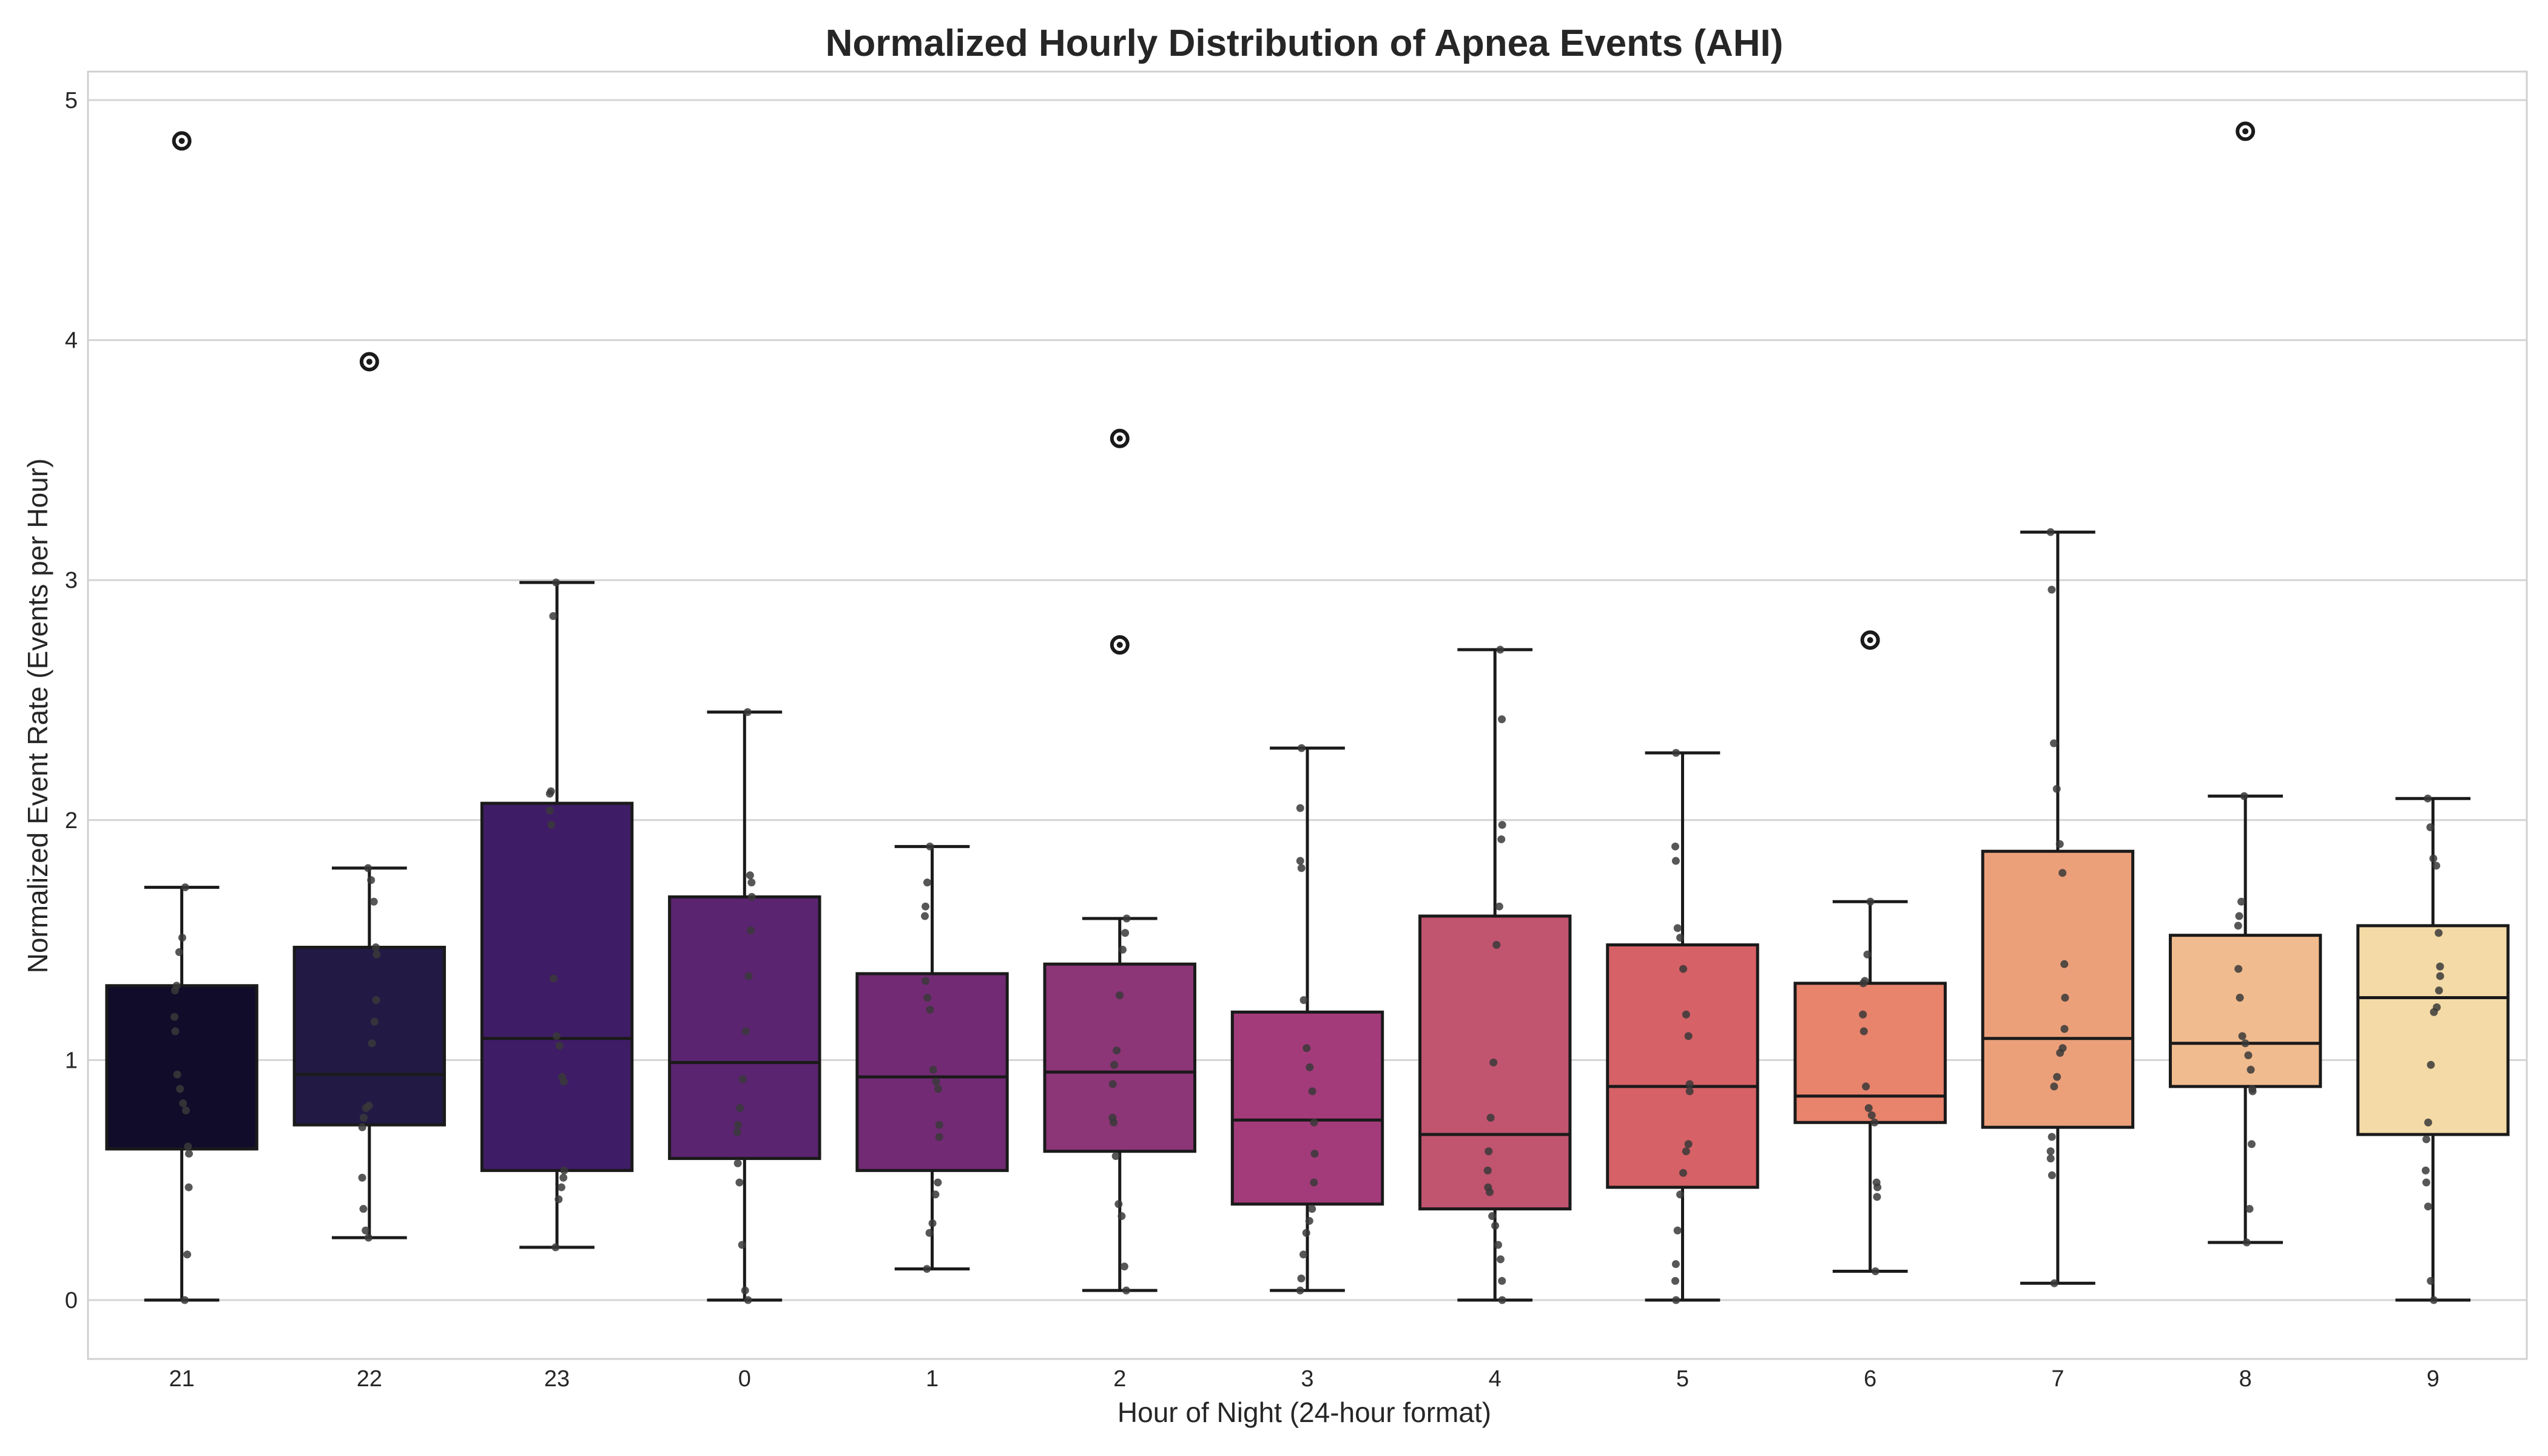 The width and height of the screenshot is (2548, 1456). Describe the element at coordinates (71, 341) in the screenshot. I see `y-tick-label: 4` at that location.